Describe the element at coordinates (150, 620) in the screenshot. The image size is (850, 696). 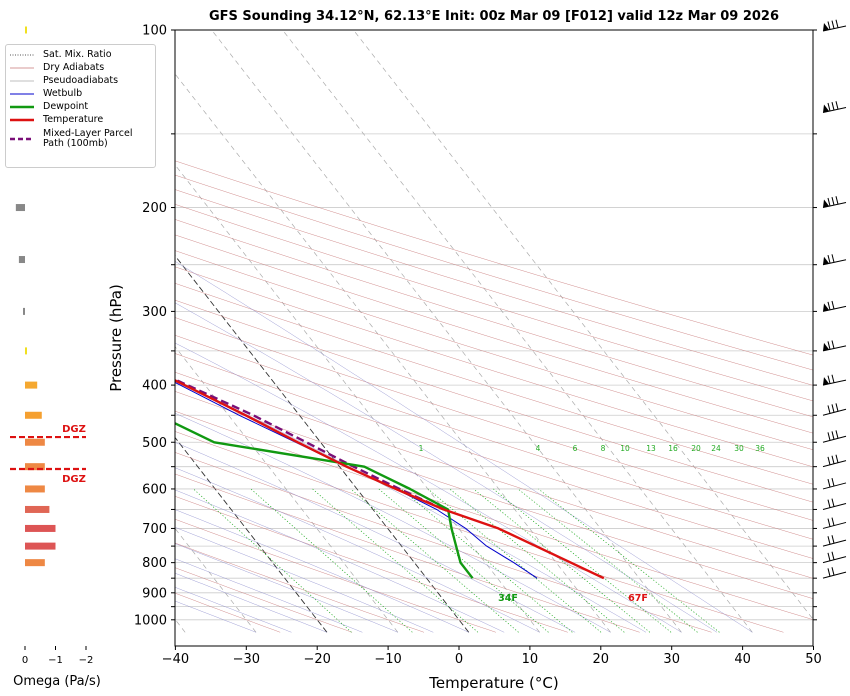
I see `y-tick-label: 1000` at that location.